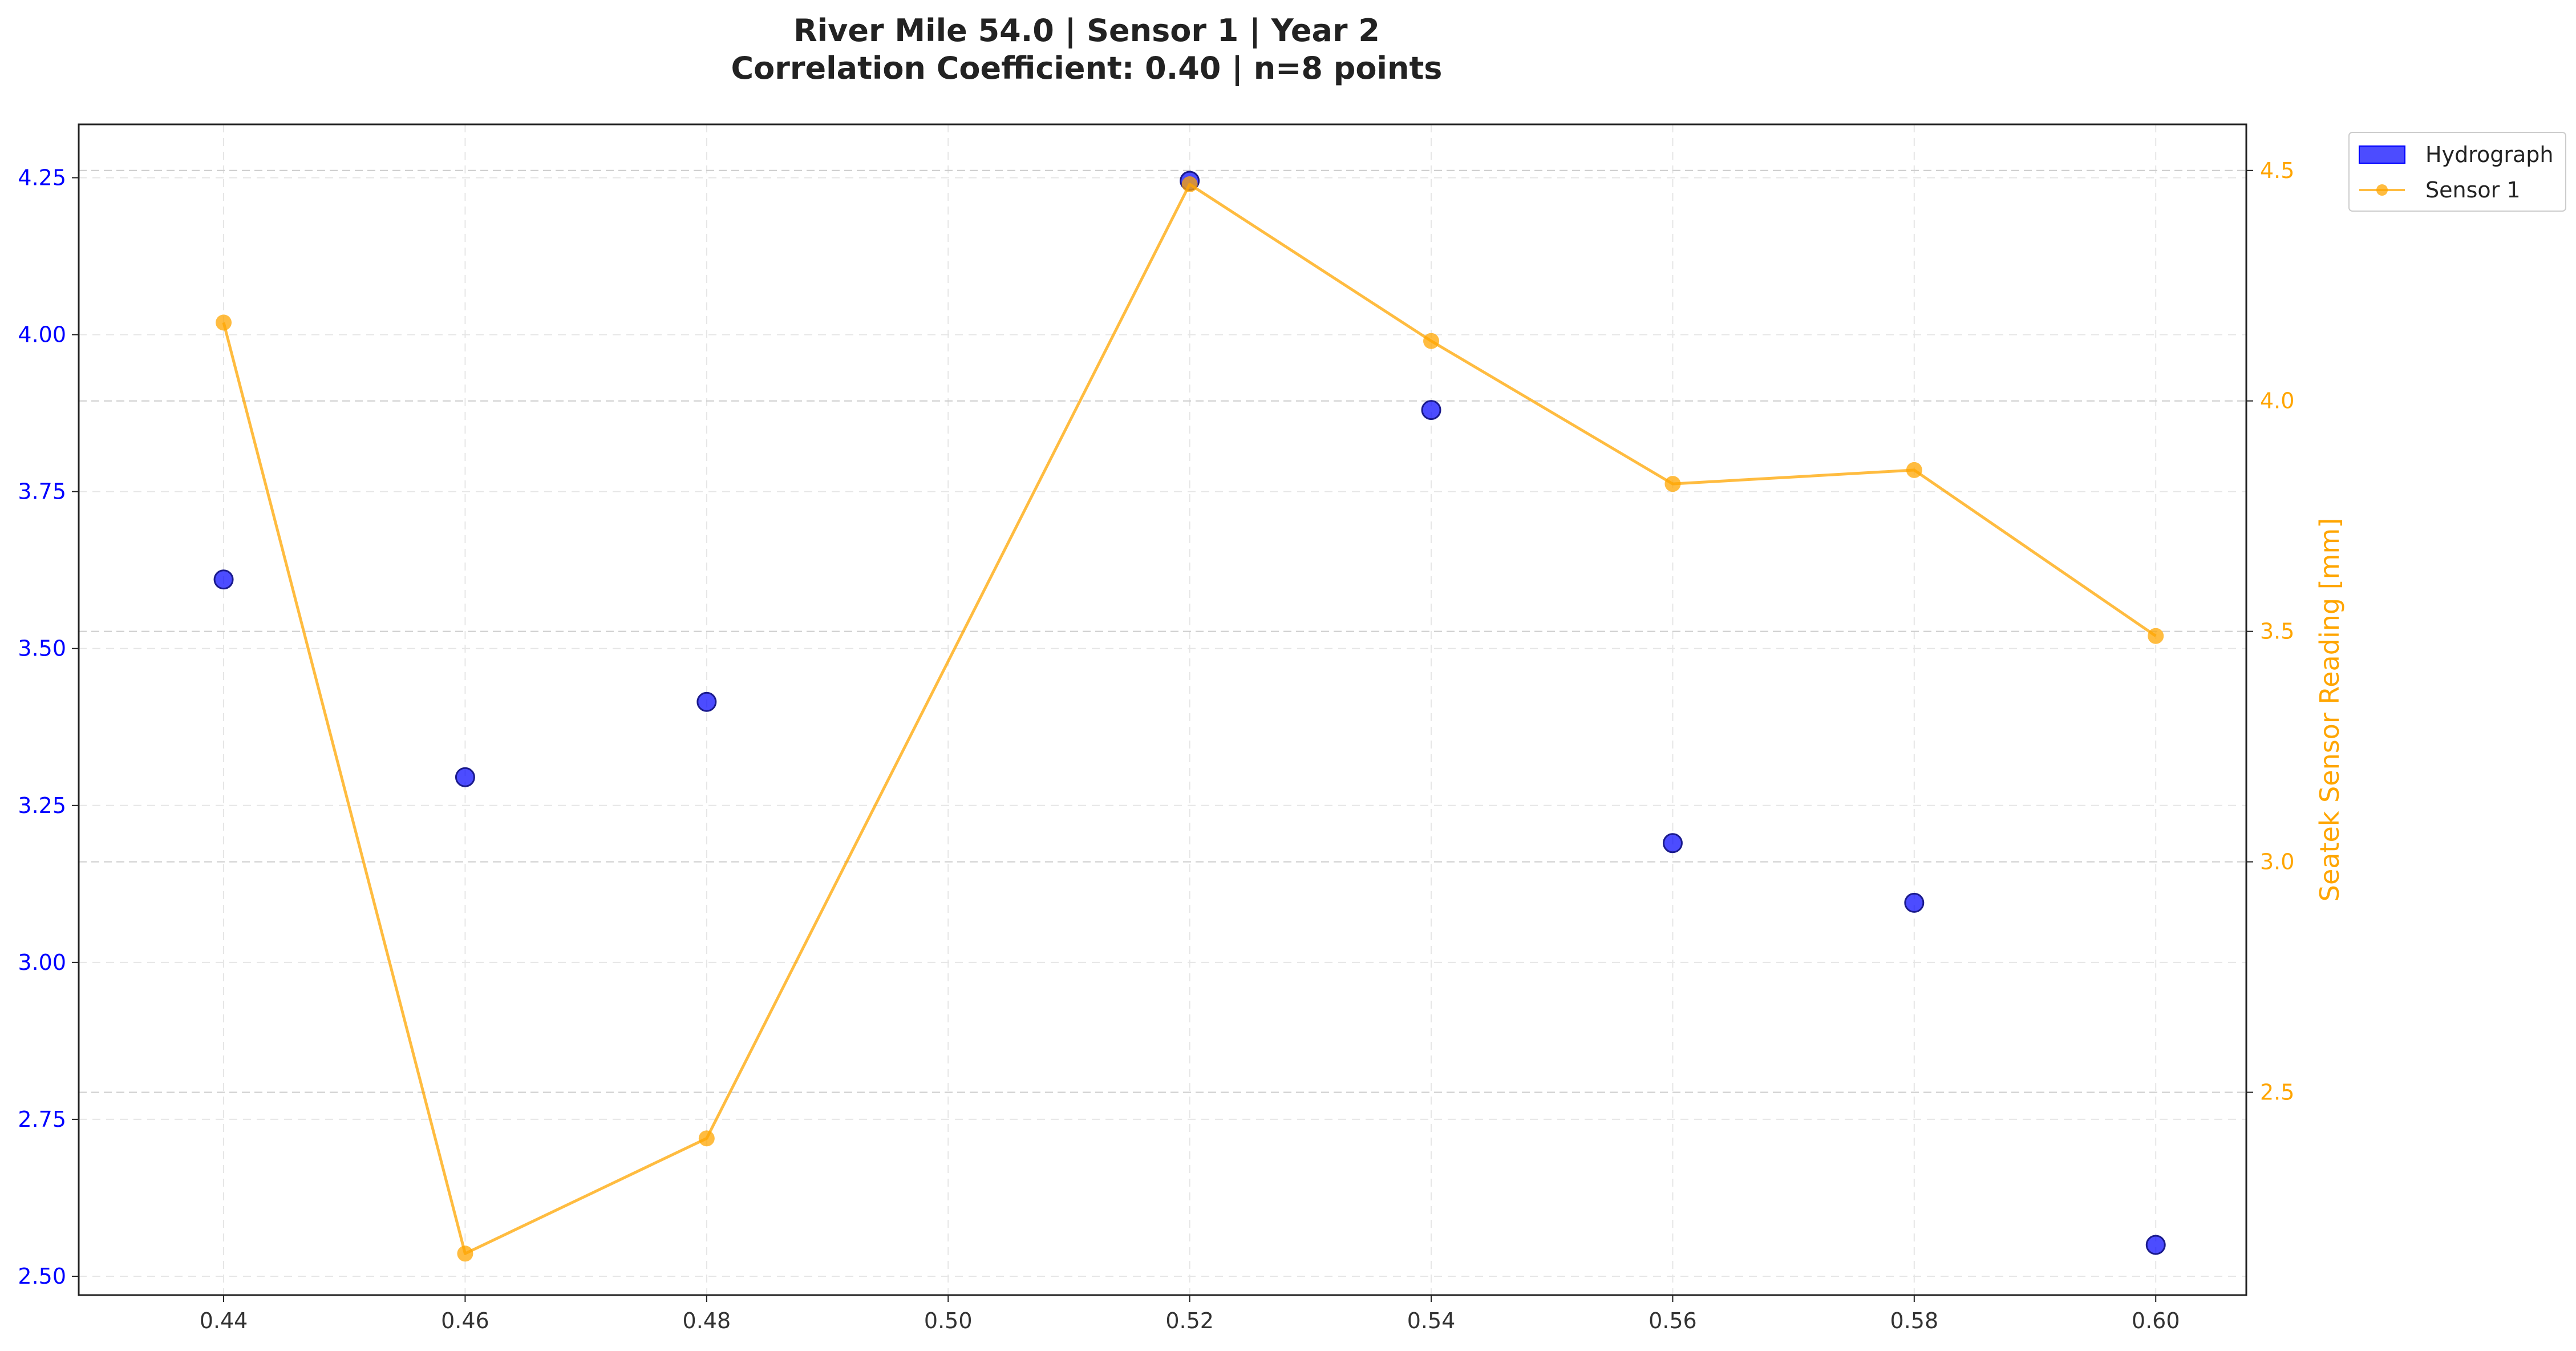 The height and width of the screenshot is (1351, 2576). I want to click on y-left-tick-label: 3.50, so click(42, 648).